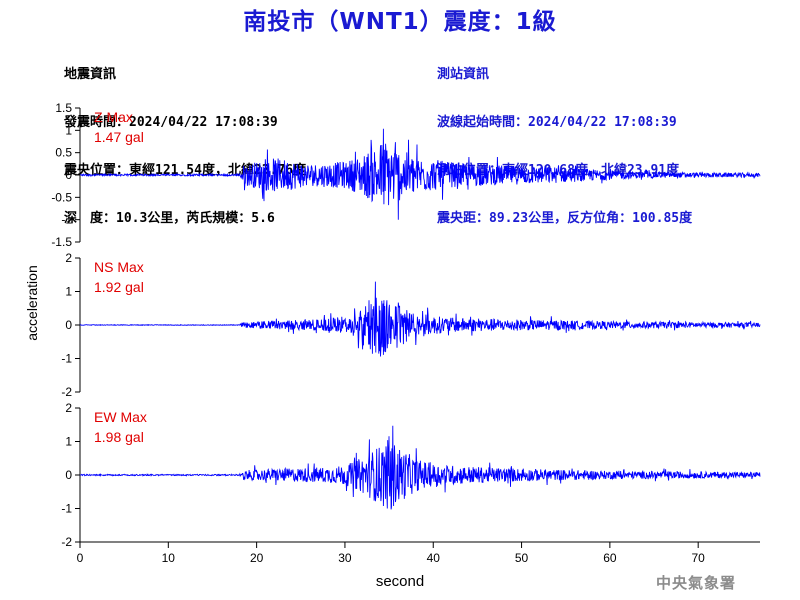  What do you see at coordinates (119, 437) in the screenshot?
I see `max-value-ew: 1.98 gal` at bounding box center [119, 437].